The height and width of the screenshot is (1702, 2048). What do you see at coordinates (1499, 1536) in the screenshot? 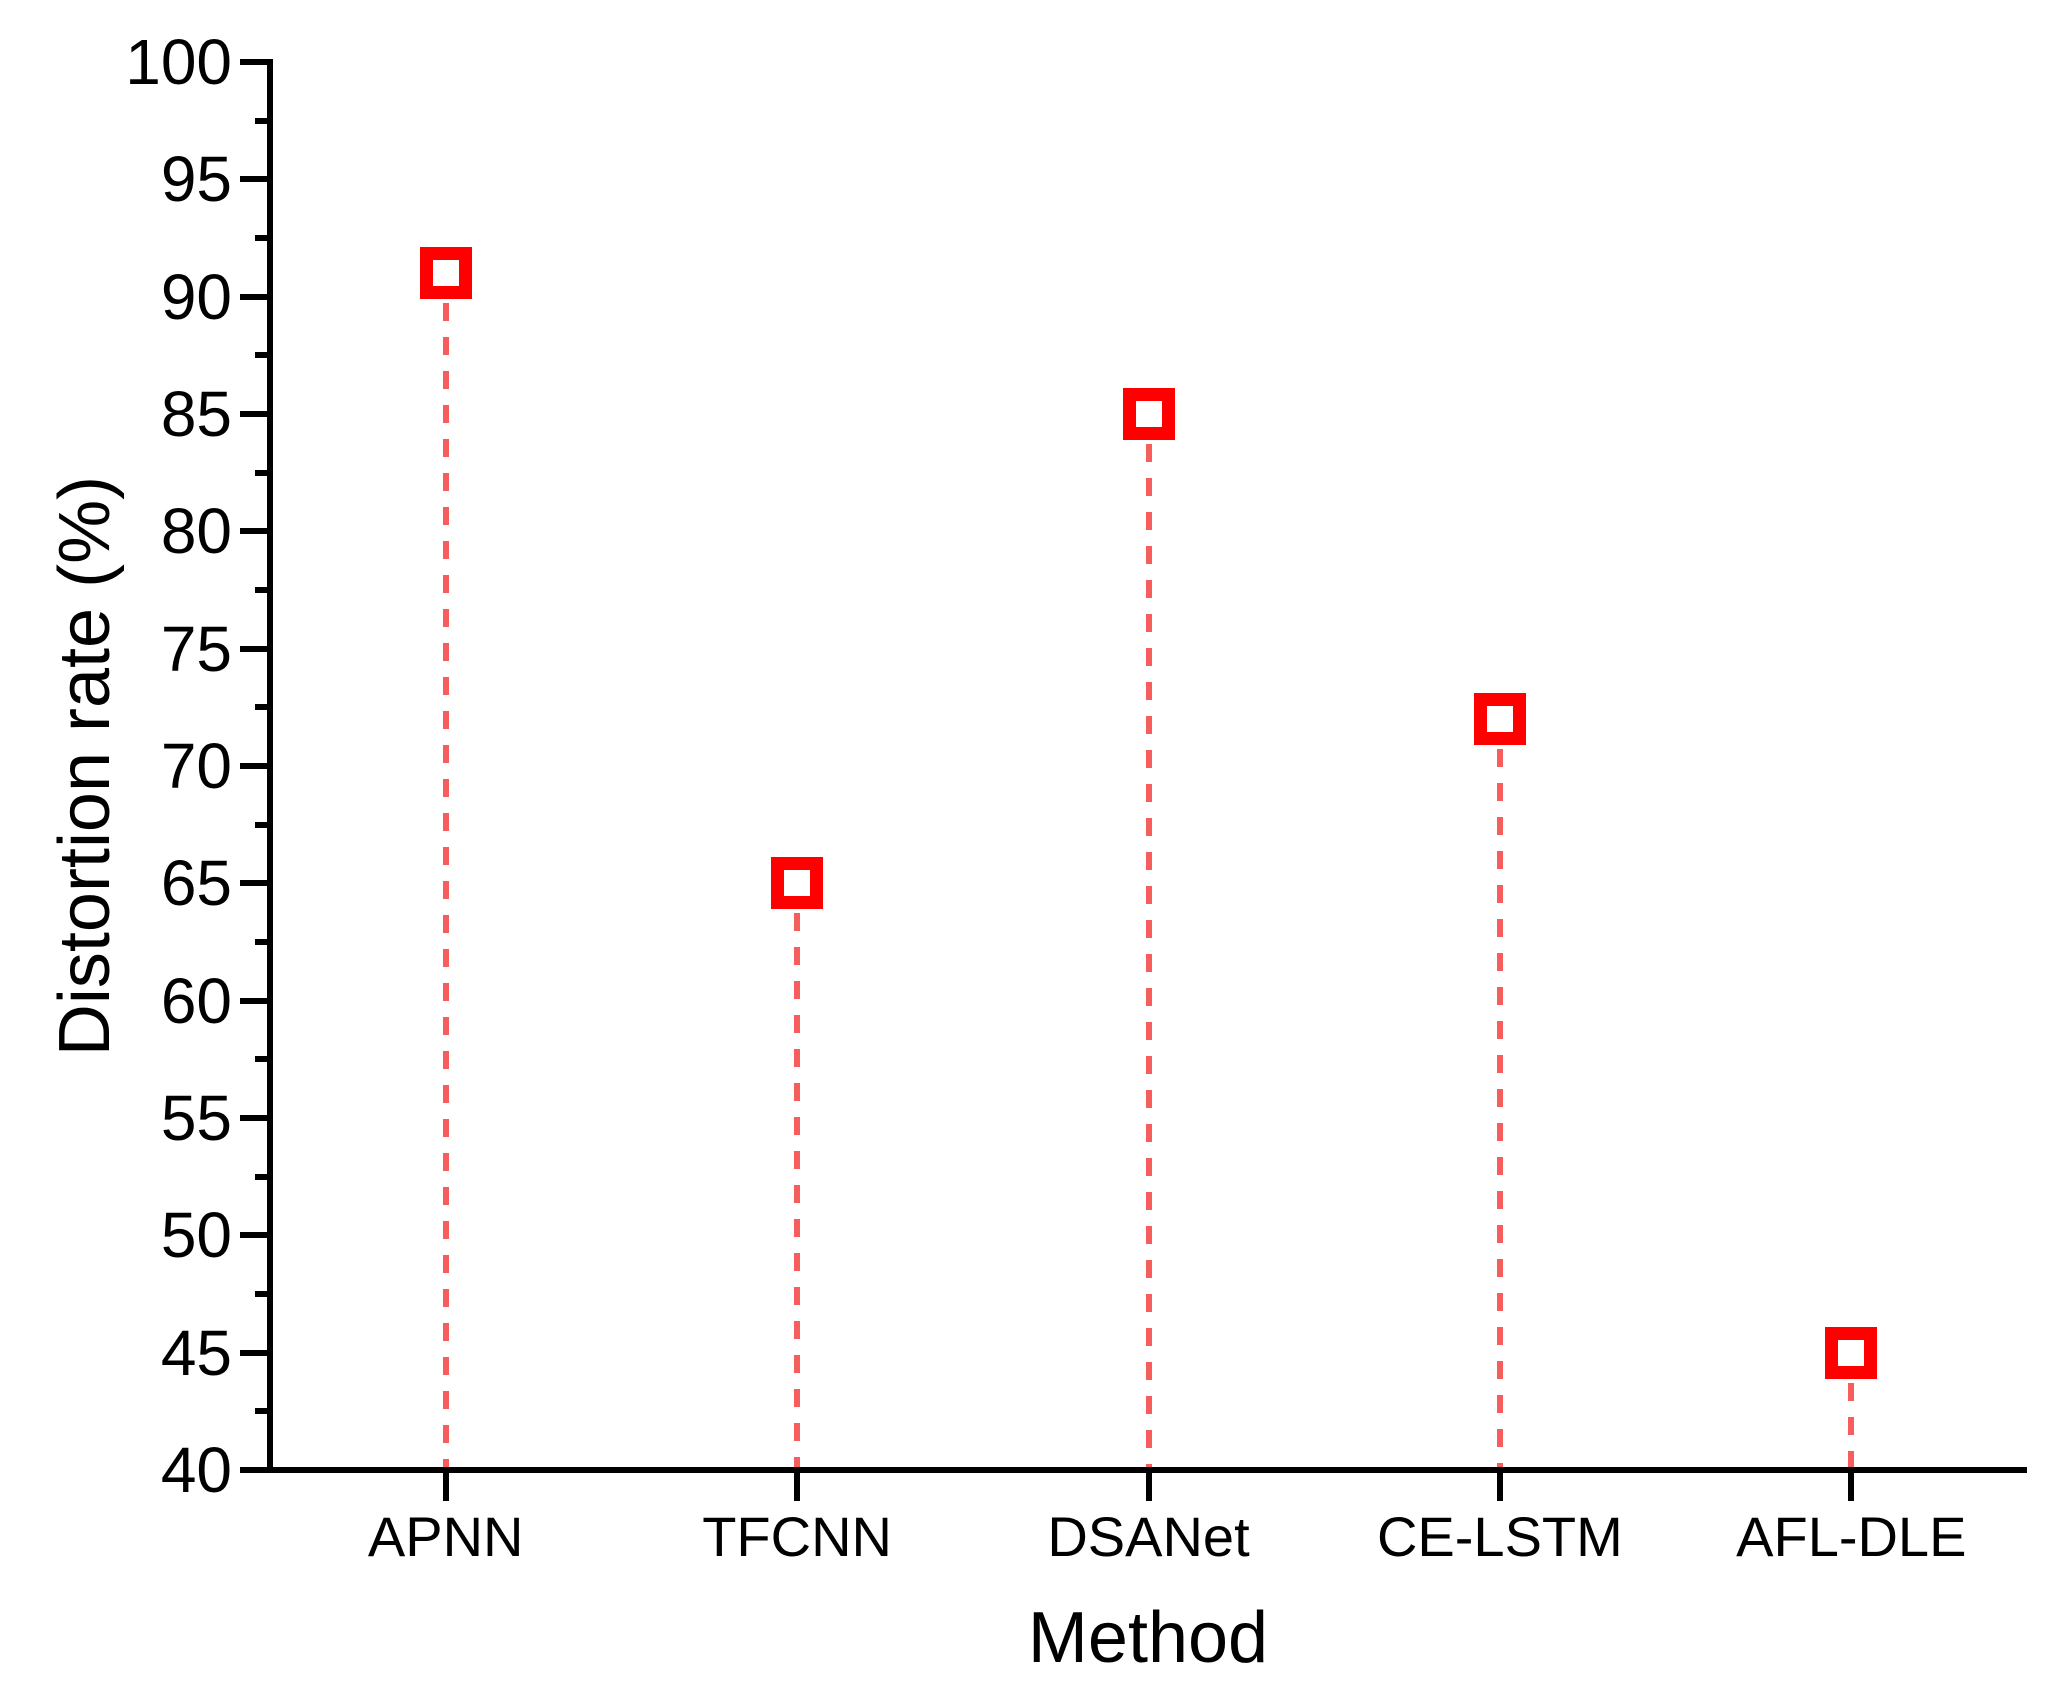
I see `x-tick-label: CE-LSTM` at bounding box center [1499, 1536].